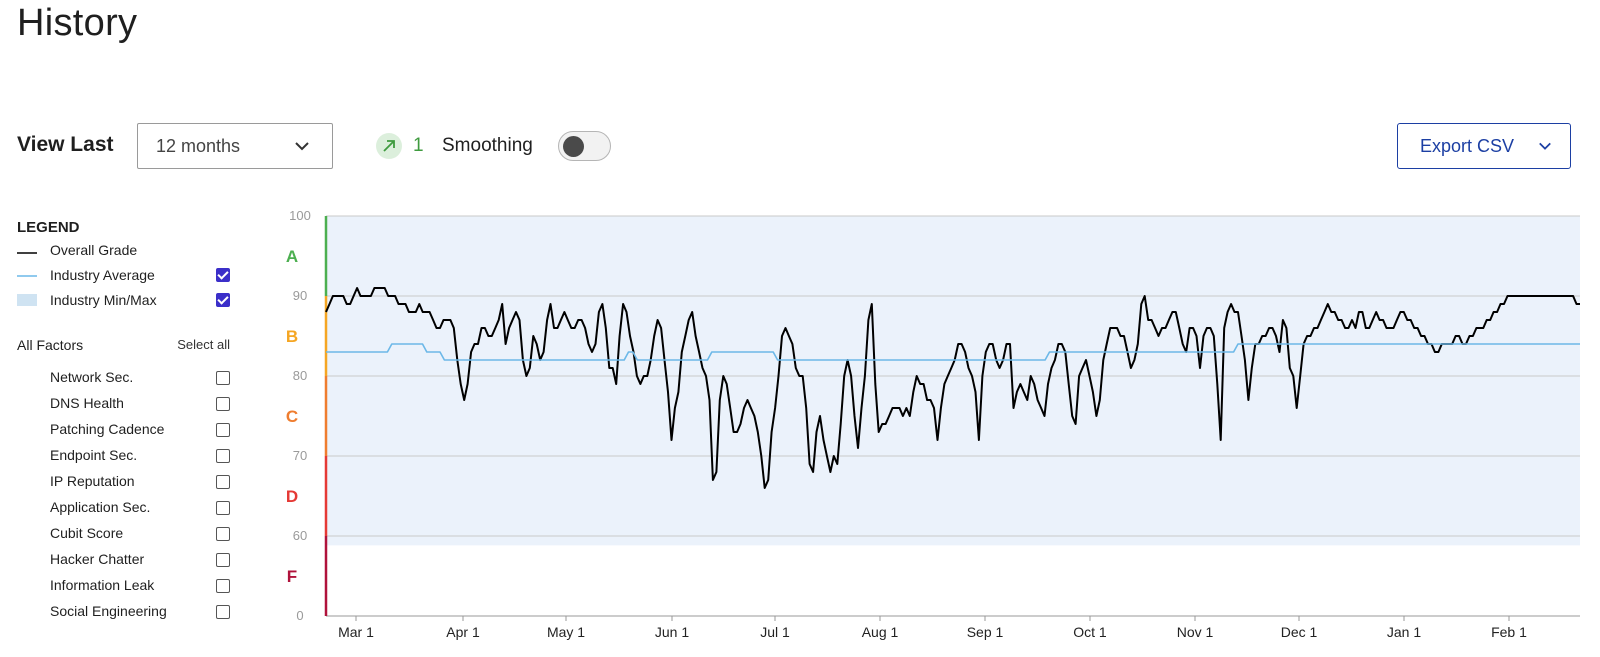  What do you see at coordinates (140, 405) in the screenshot?
I see `factor-row: DNS Health` at bounding box center [140, 405].